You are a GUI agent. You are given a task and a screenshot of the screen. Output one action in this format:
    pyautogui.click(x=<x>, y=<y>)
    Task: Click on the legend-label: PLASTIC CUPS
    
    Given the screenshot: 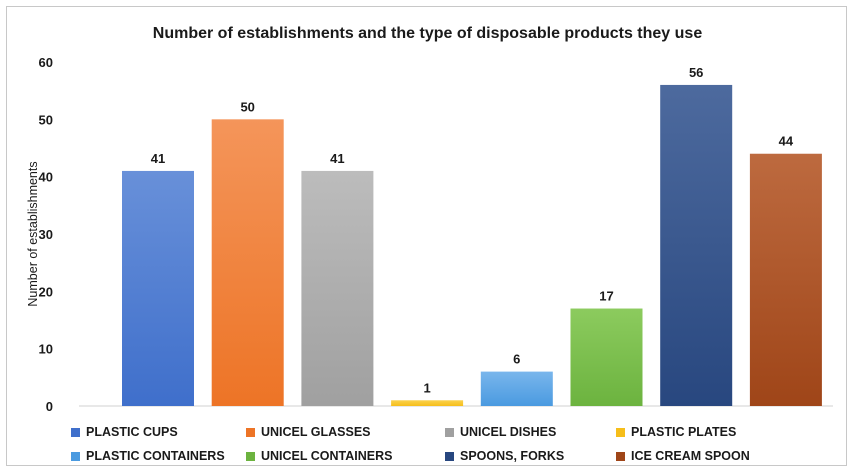 What is the action you would take?
    pyautogui.click(x=132, y=432)
    